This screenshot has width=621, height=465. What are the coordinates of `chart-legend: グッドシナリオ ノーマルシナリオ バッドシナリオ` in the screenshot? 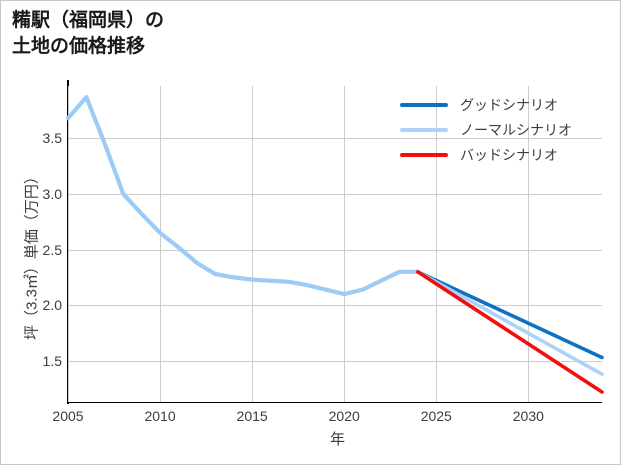 It's located at (507, 129).